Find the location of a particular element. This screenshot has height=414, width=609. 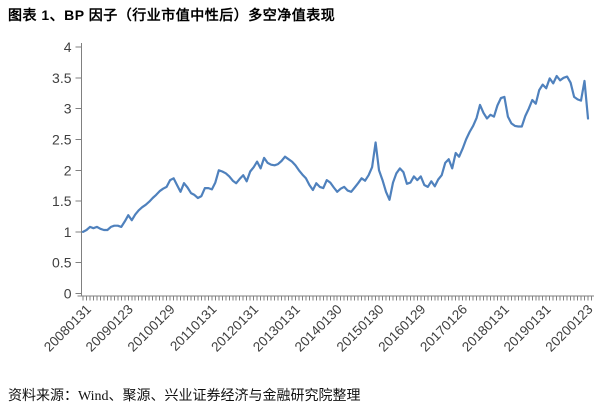

y-tick-label: 2.5 is located at coordinates (62, 139).